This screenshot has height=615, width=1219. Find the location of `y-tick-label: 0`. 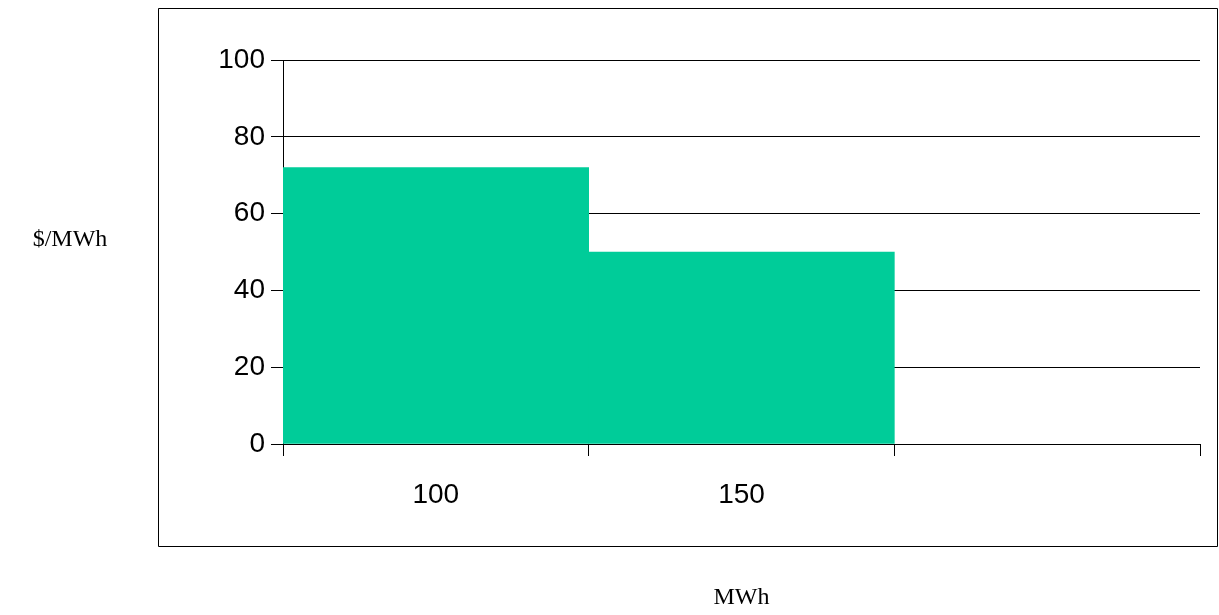

y-tick-label: 0 is located at coordinates (257, 442).